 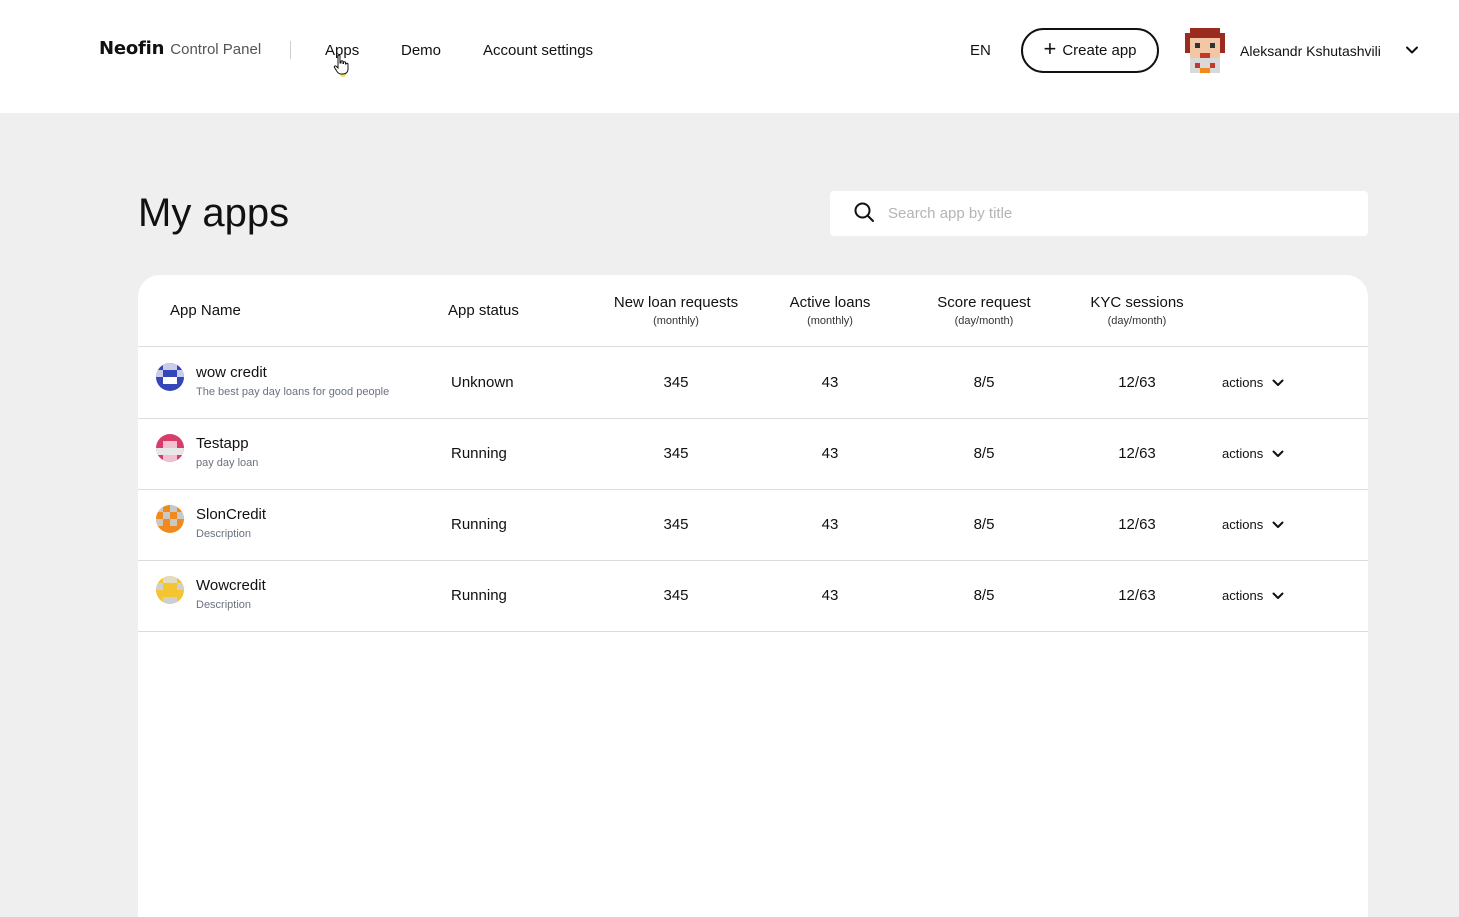 I want to click on page-title: My apps, so click(x=214, y=213).